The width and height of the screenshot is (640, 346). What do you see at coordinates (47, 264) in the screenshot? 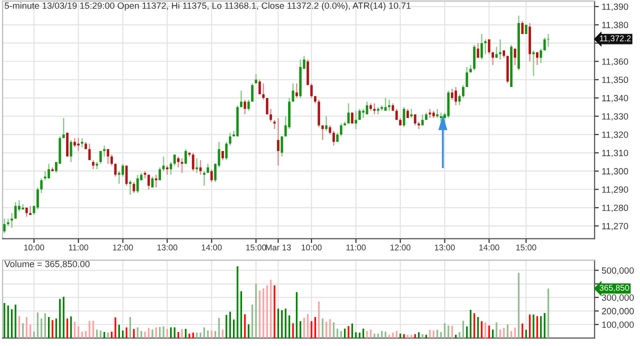
I see `chart-title: Volume = 365,850.00` at bounding box center [47, 264].